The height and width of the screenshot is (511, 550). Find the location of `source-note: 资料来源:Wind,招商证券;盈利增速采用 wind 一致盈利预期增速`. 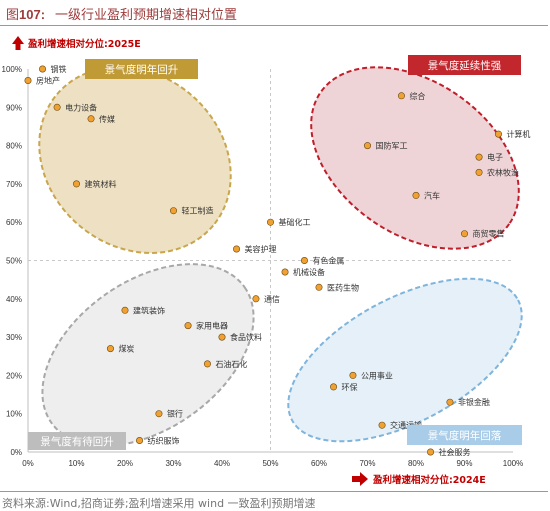

source-note: 资料来源:Wind,招商证券;盈利增速采用 wind 一致盈利预期增速 is located at coordinates (159, 503).